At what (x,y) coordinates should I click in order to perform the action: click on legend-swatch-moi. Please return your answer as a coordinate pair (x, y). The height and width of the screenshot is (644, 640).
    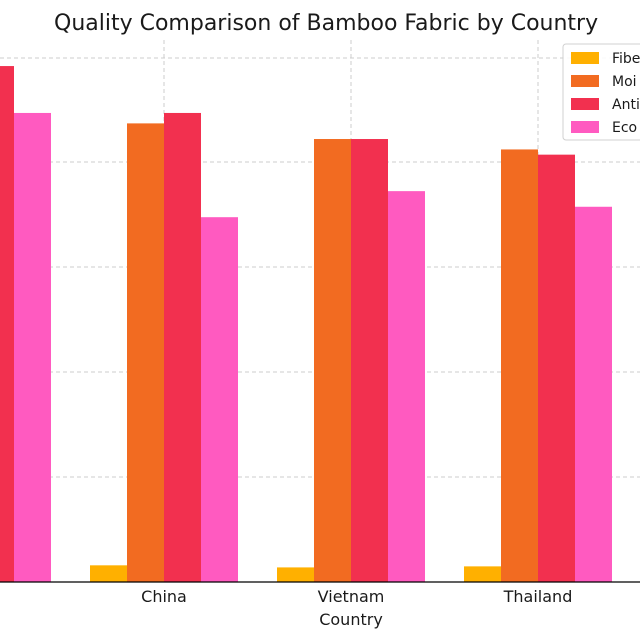
    Looking at the image, I should click on (585, 81).